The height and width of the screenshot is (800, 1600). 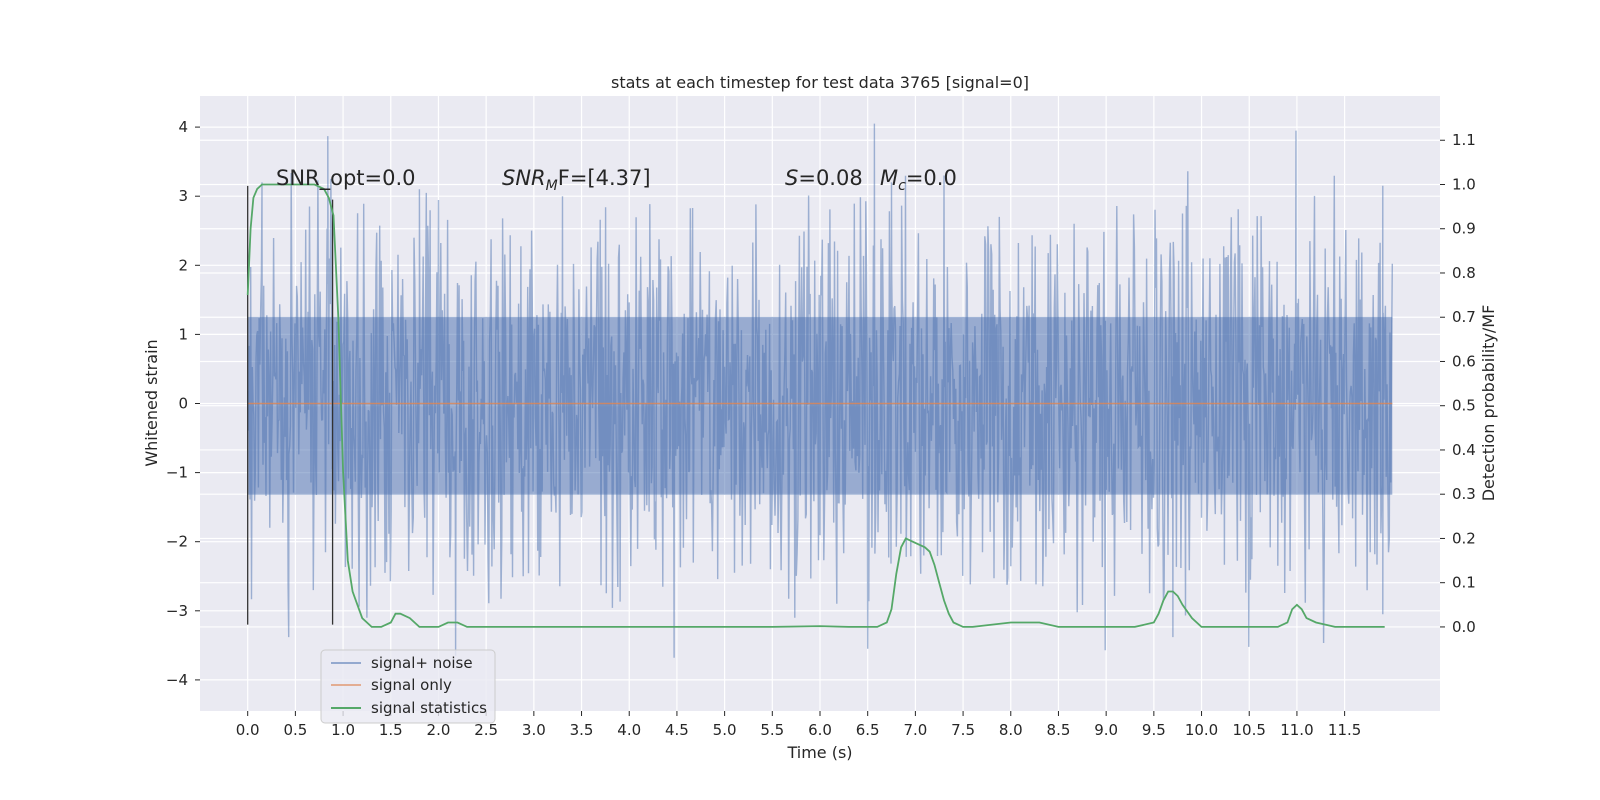 I want to click on y2-tick-label: 1.1, so click(x=1464, y=140).